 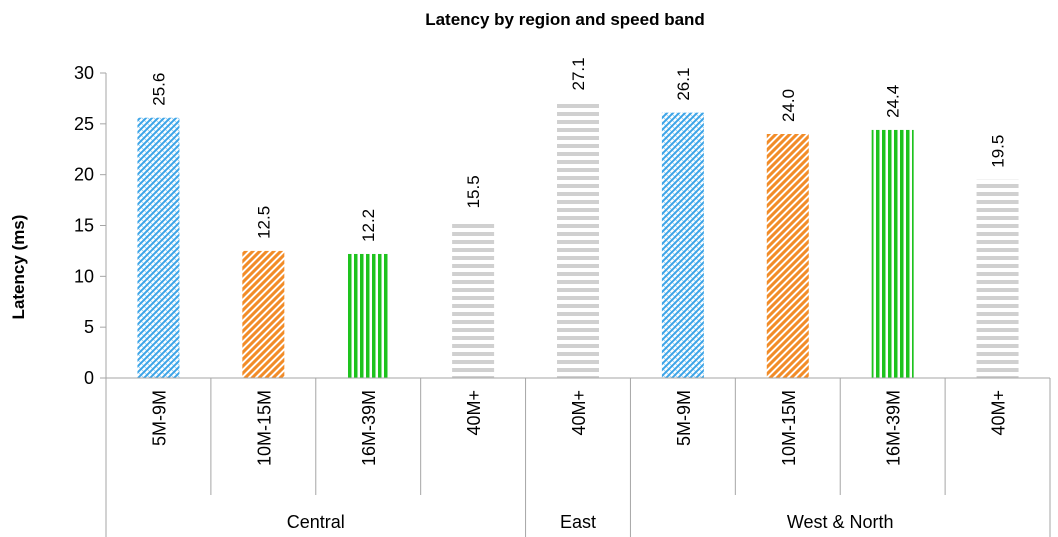 I want to click on data-label: 27.1, so click(x=578, y=73).